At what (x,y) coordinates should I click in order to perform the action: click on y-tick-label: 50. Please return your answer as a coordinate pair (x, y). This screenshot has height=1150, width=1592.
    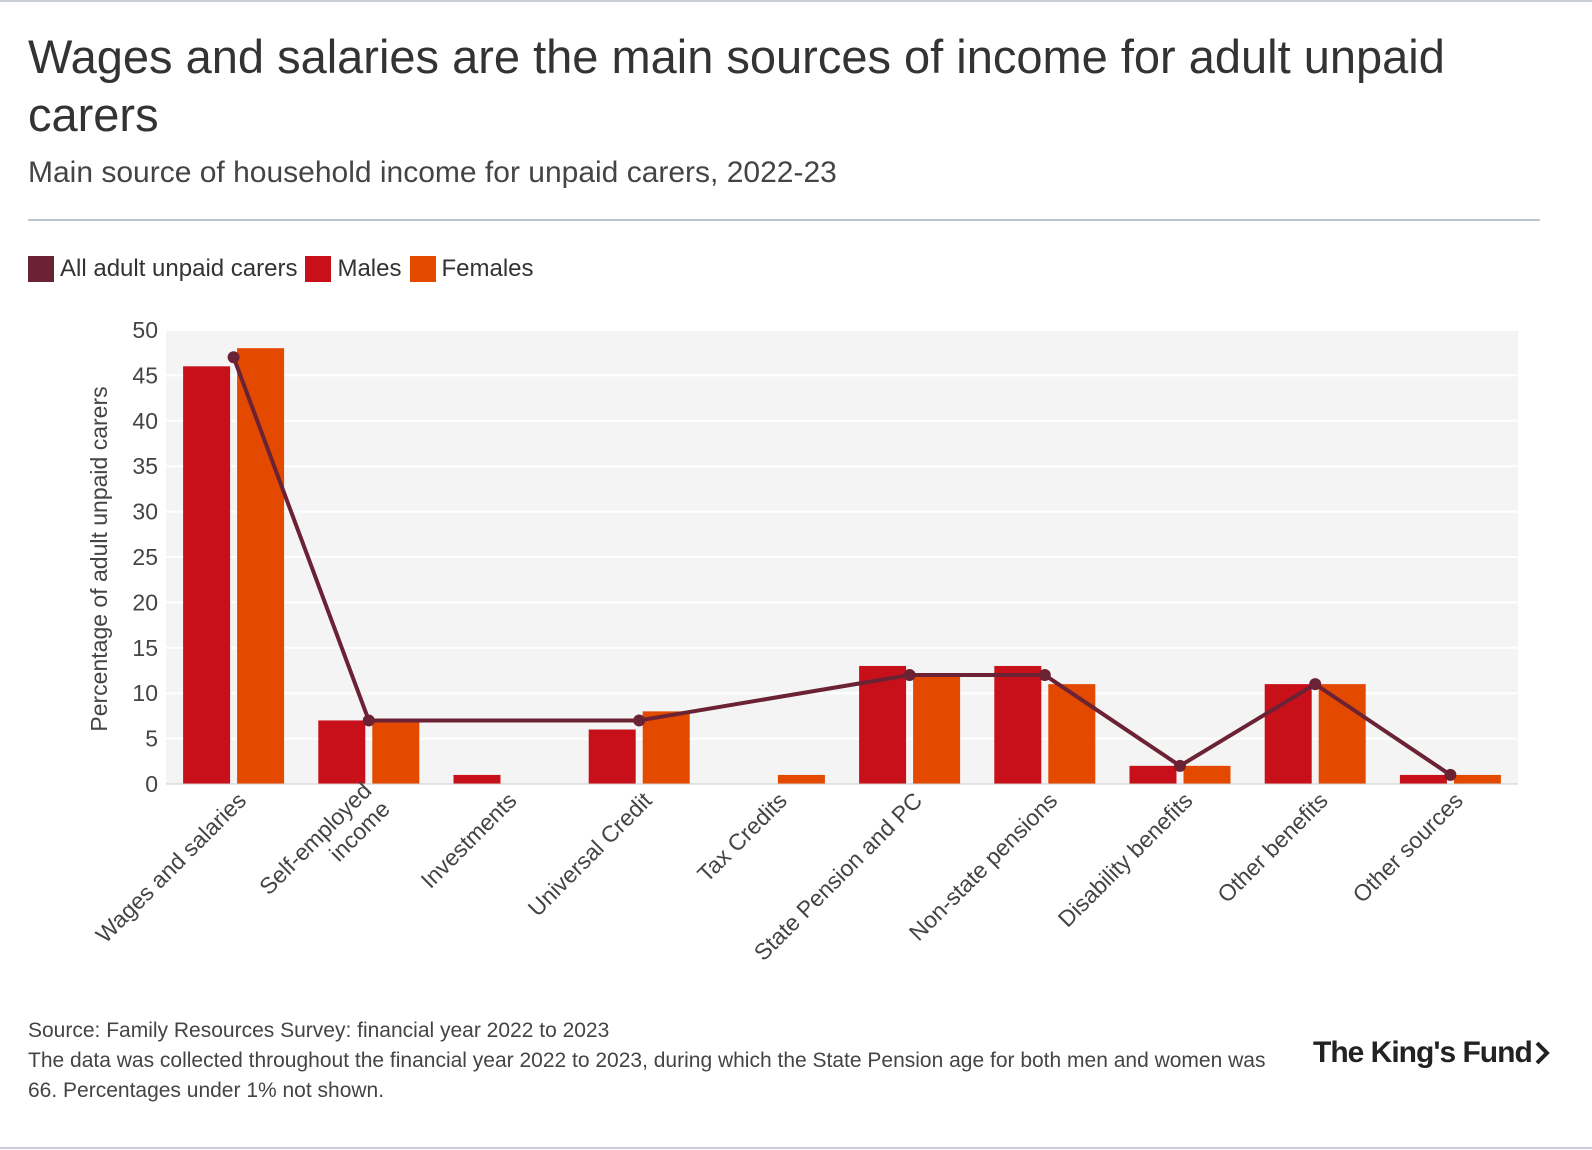
    Looking at the image, I should click on (145, 330).